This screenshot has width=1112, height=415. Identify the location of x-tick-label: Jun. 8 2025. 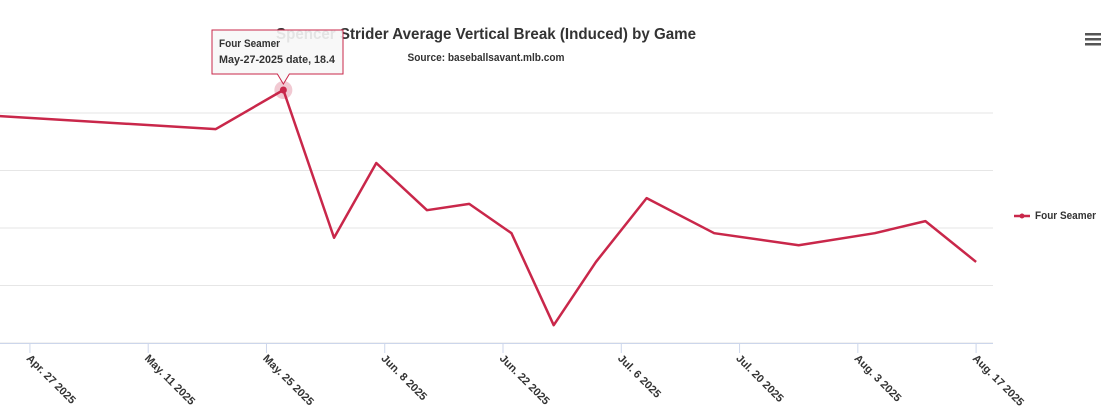
(404, 378).